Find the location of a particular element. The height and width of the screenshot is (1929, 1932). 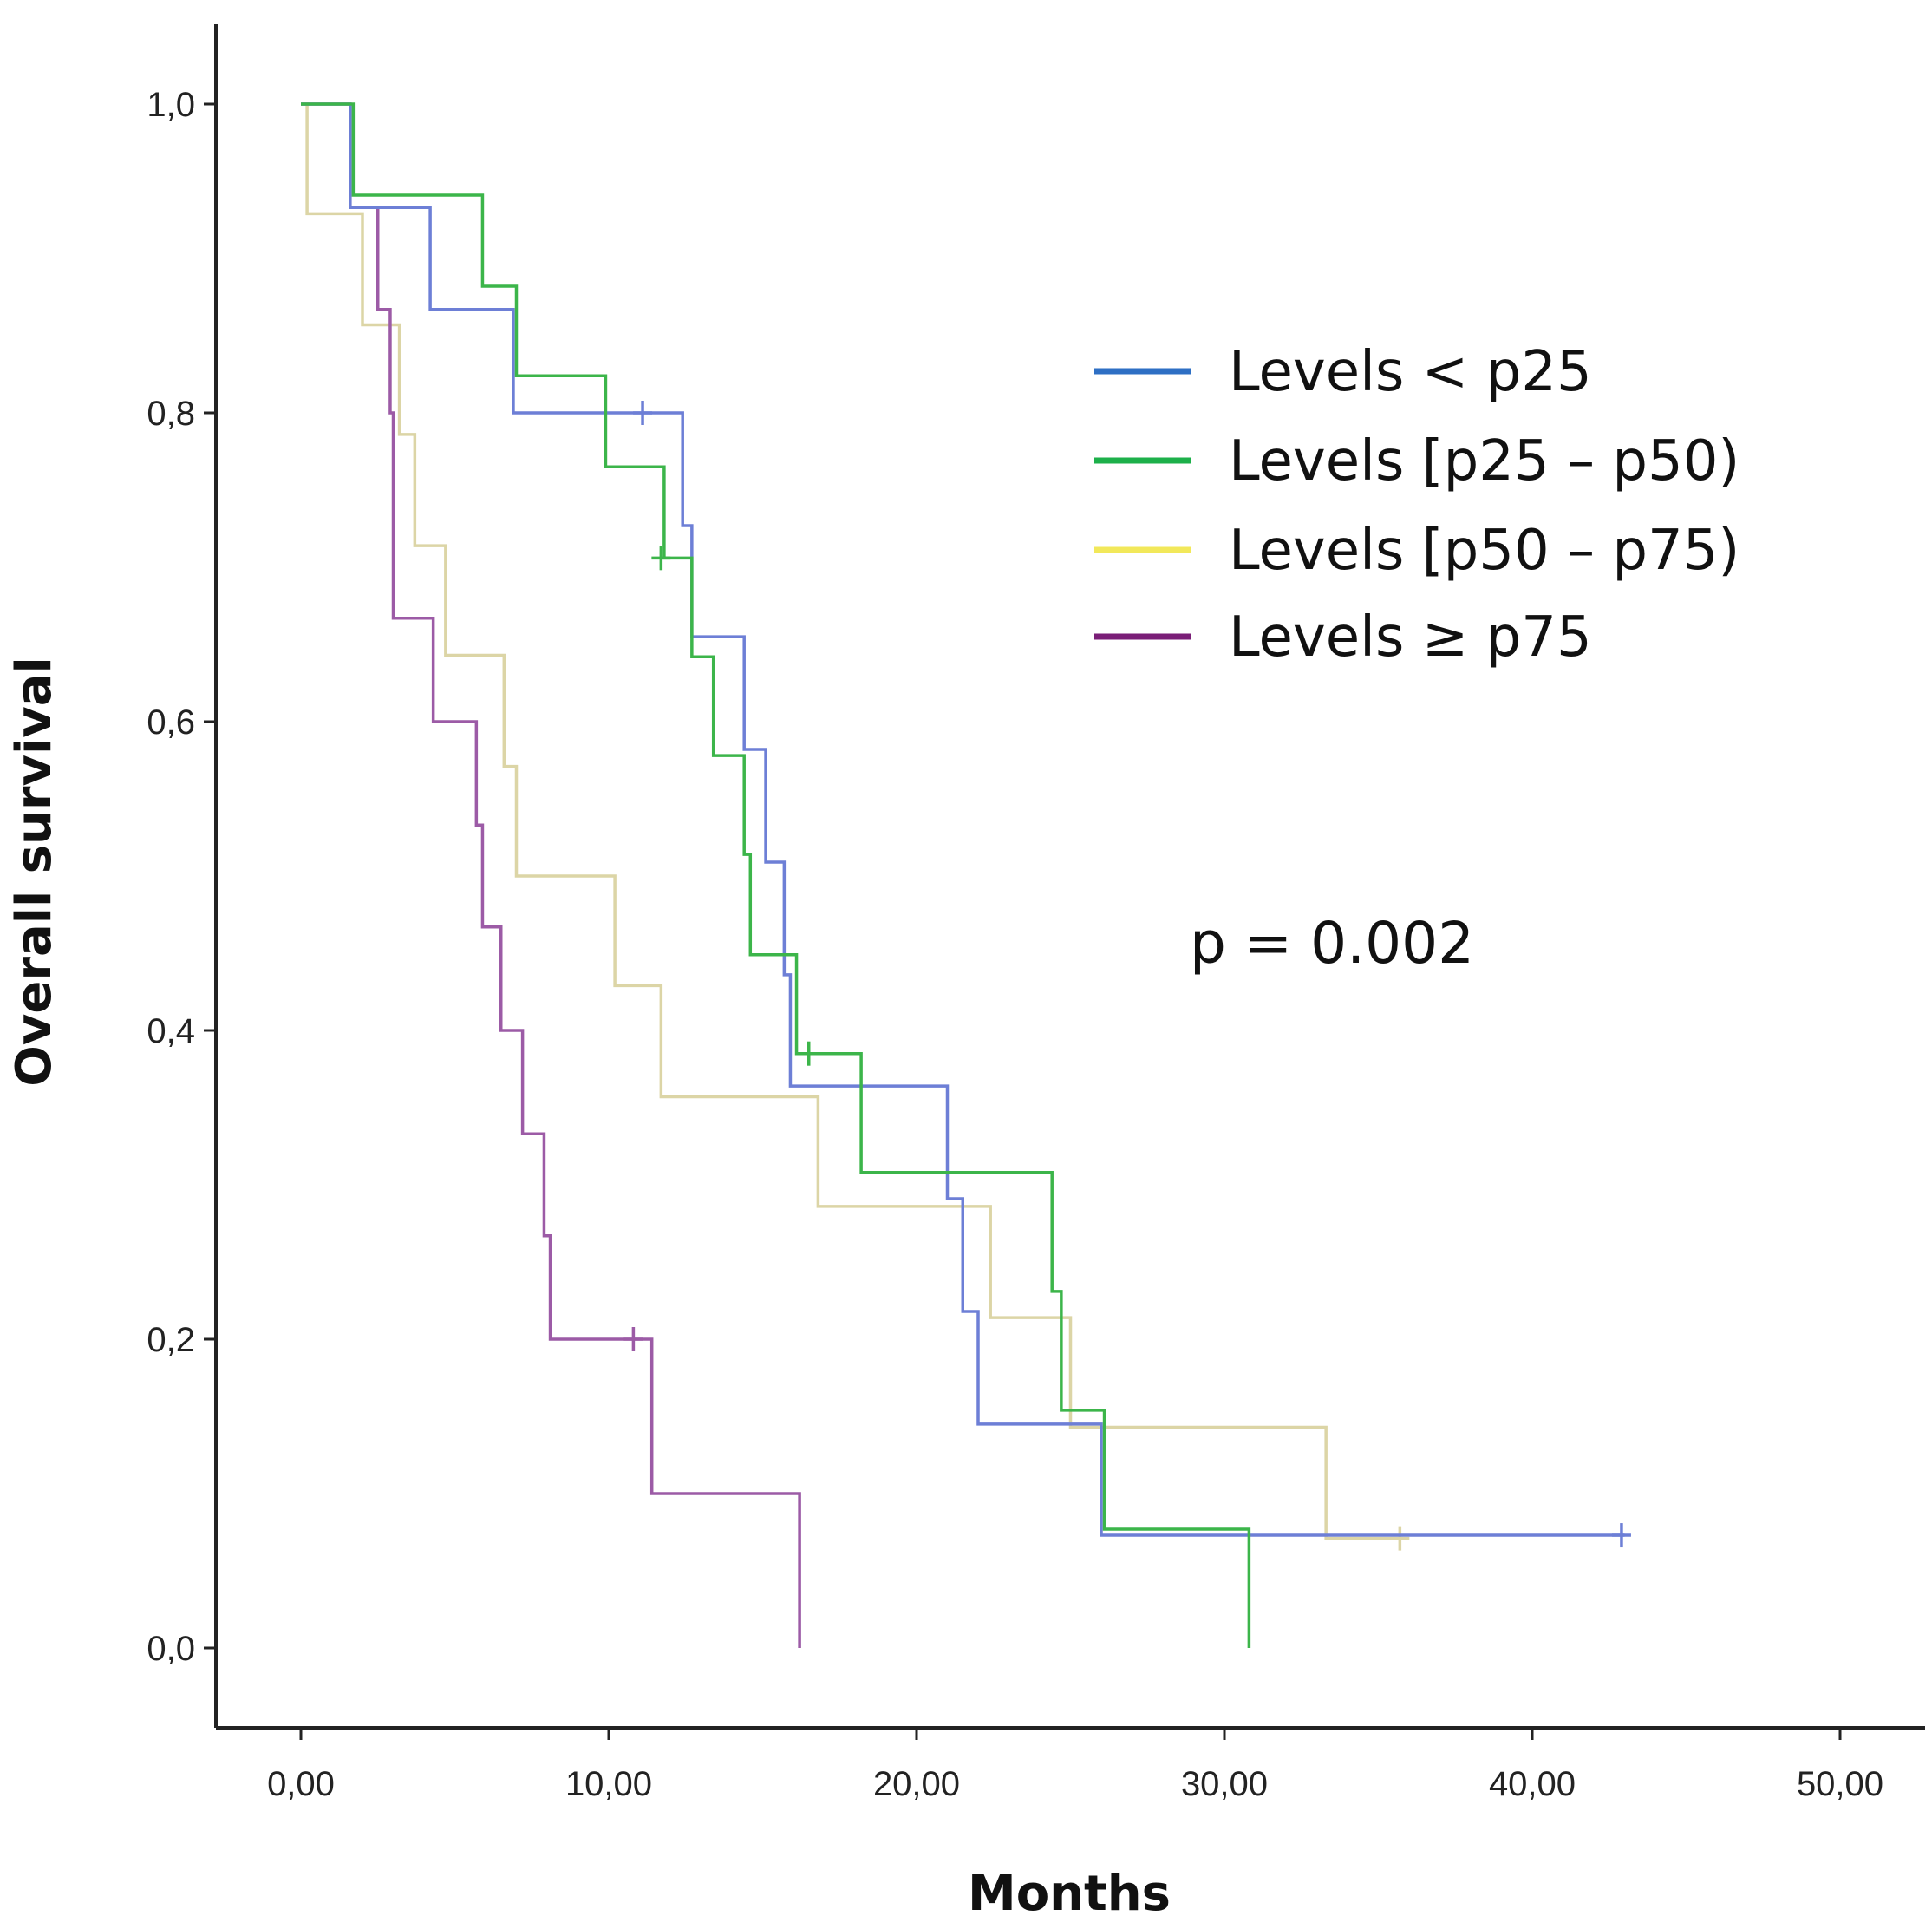

legend-label: Levels [p25 – p50) is located at coordinates (1484, 461).